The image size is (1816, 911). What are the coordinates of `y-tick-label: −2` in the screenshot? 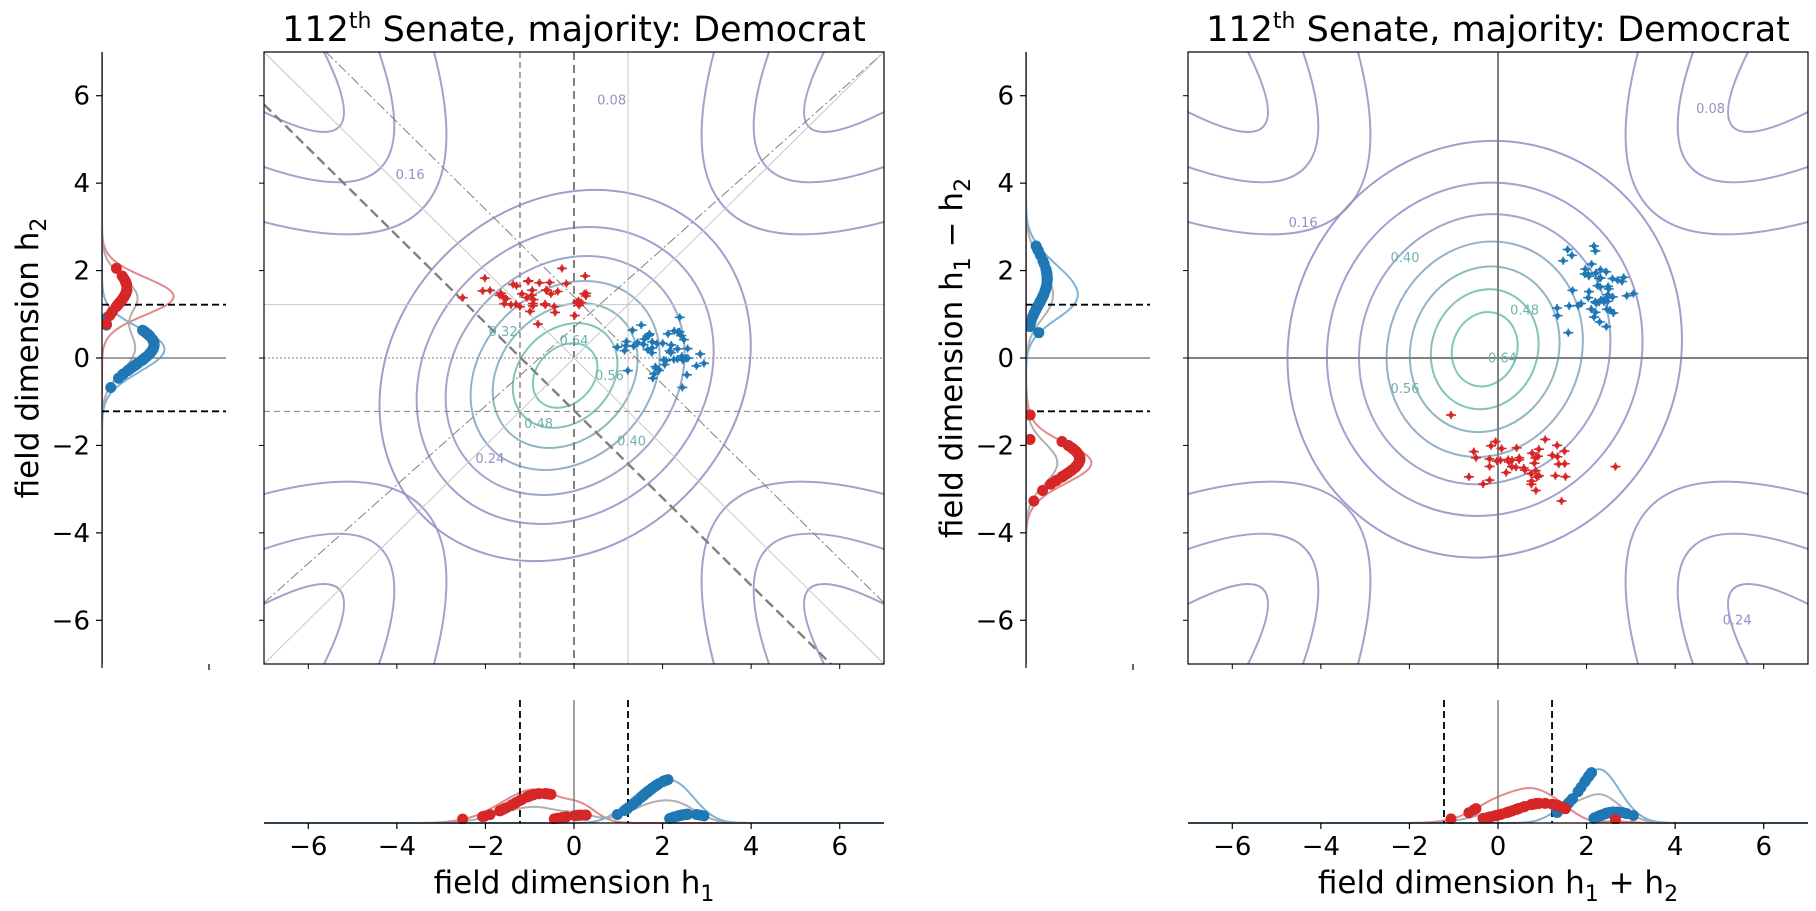 It's located at (71, 446).